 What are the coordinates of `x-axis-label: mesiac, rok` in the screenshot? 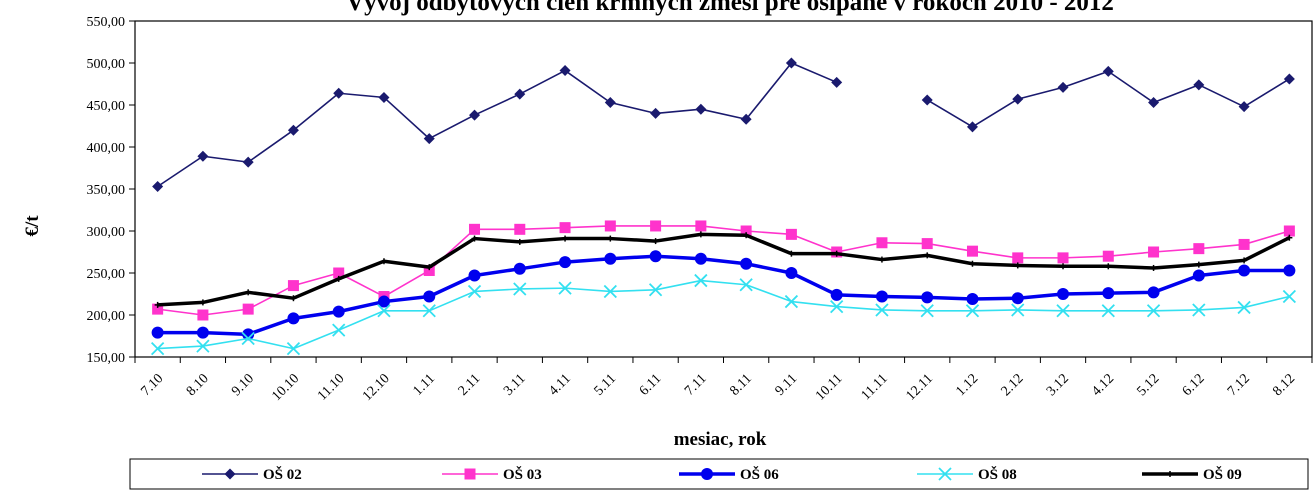 It's located at (720, 439).